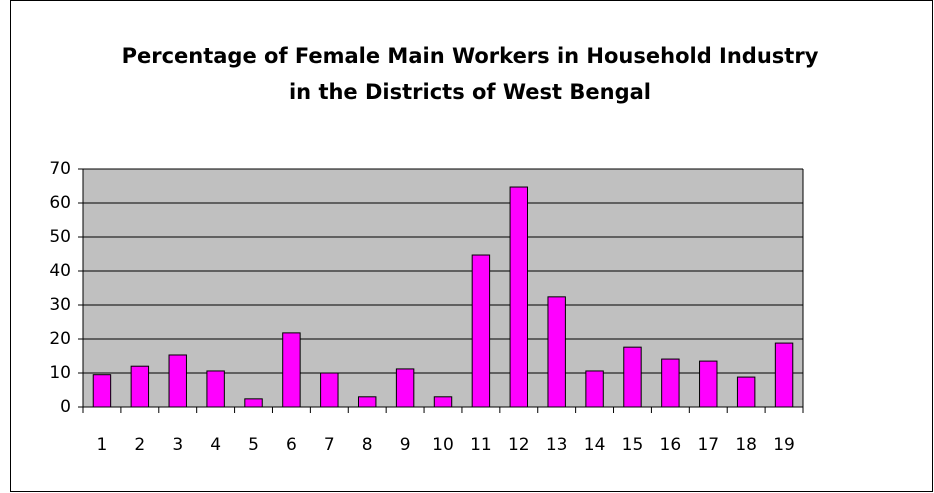 The image size is (934, 493). Describe the element at coordinates (671, 445) in the screenshot. I see `x-tick-label: 16` at that location.